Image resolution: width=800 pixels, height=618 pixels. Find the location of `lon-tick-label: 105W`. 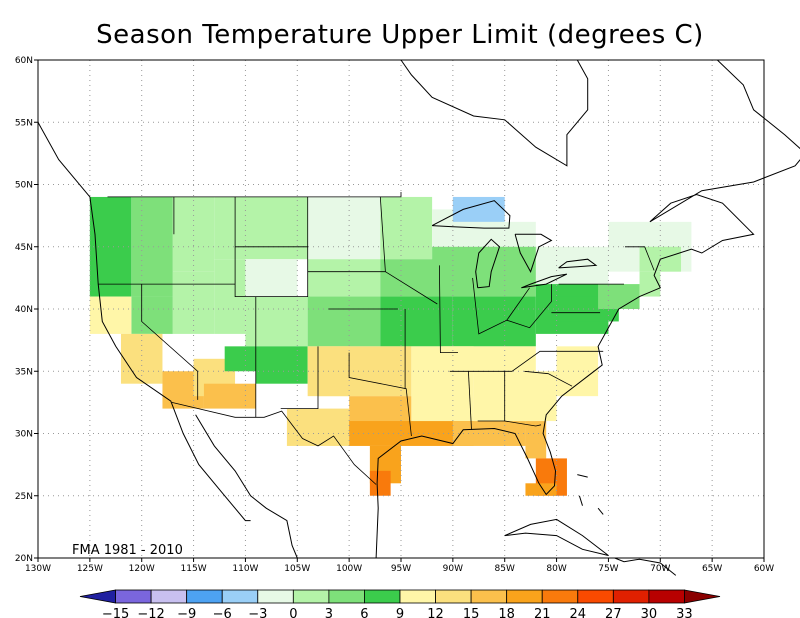

lon-tick-label: 105W is located at coordinates (297, 569).